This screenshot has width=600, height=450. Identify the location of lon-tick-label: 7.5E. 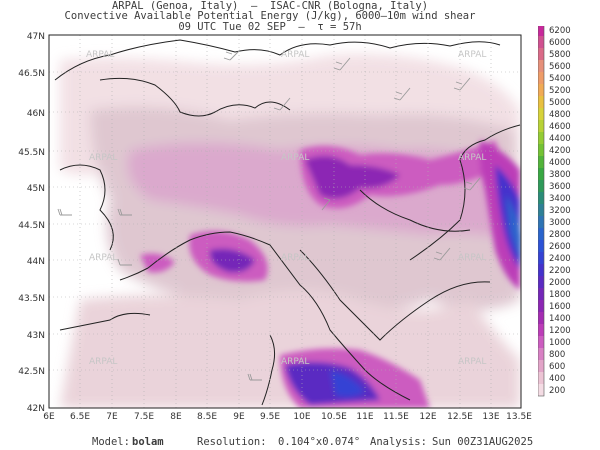
(144, 417).